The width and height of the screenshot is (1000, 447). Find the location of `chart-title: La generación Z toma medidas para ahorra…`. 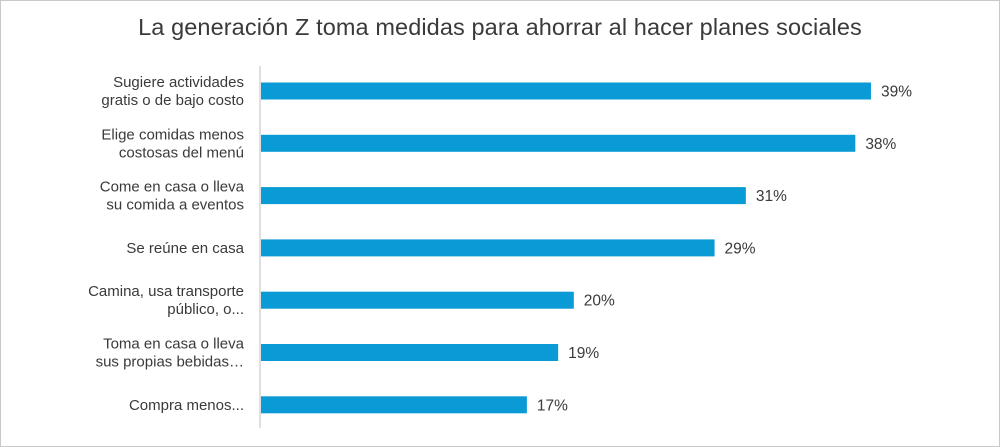

chart-title: La generación Z toma medidas para ahorra… is located at coordinates (500, 27).